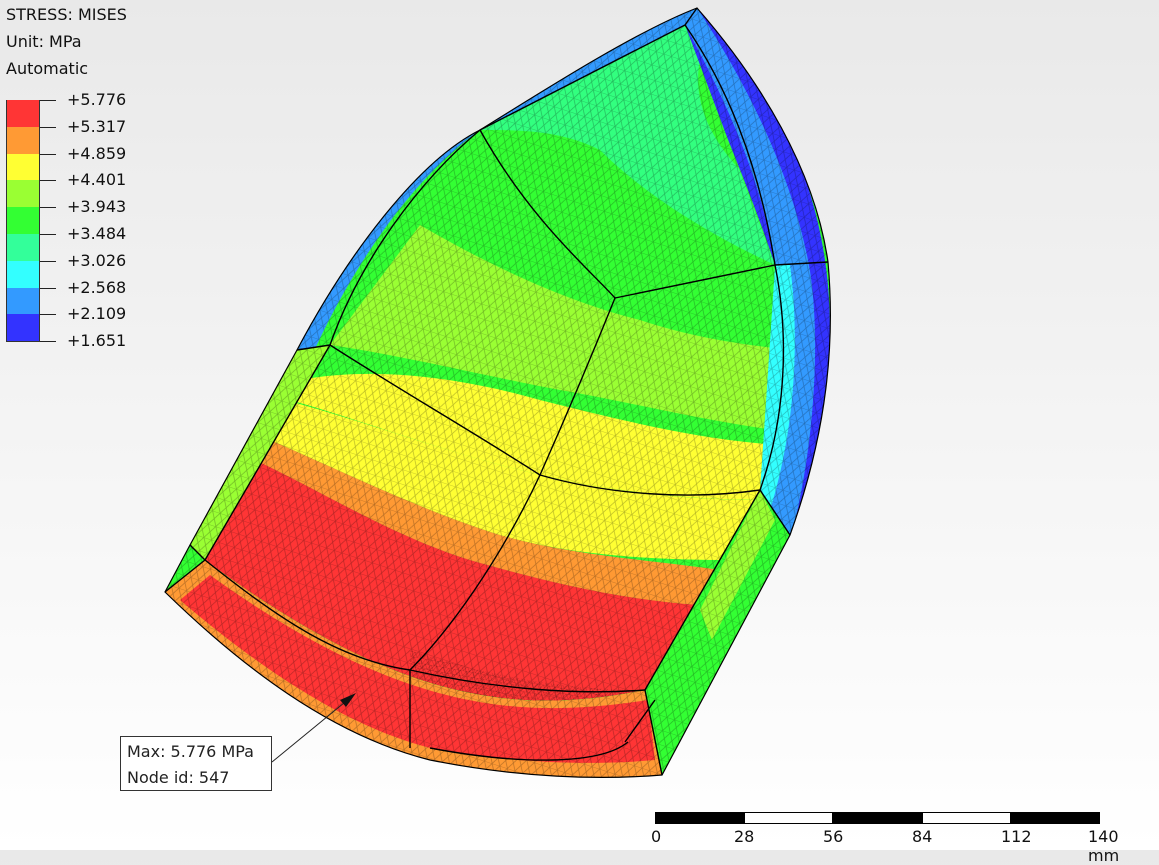 This screenshot has height=865, width=1159. Describe the element at coordinates (1104, 846) in the screenshot. I see `scale-bar-label: 140 mm` at that location.